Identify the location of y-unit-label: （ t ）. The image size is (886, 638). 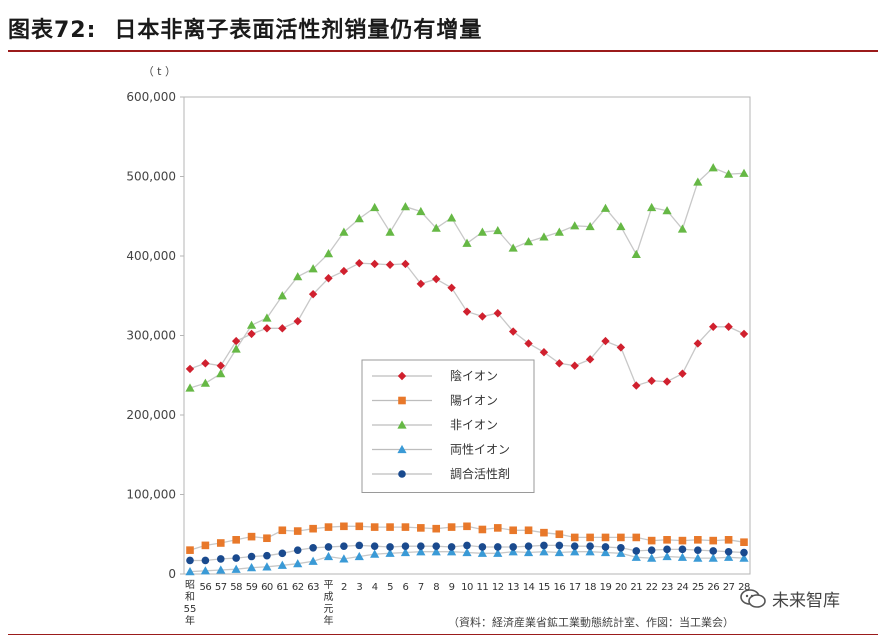
(159, 71).